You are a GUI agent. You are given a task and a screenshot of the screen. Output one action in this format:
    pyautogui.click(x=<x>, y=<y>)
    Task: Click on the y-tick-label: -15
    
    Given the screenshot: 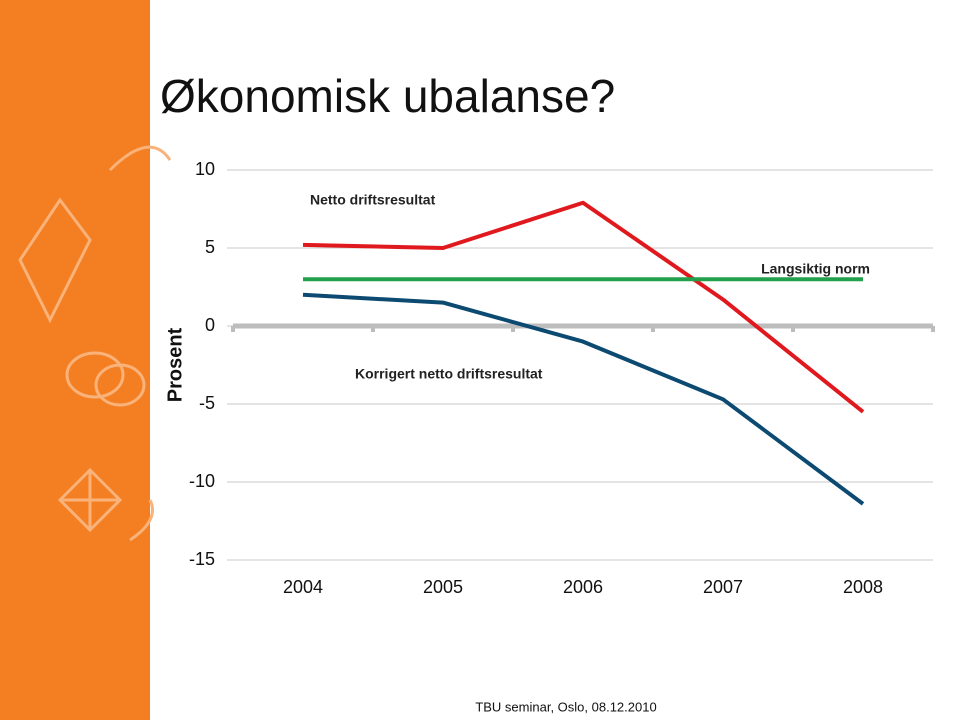 What is the action you would take?
    pyautogui.click(x=202, y=559)
    